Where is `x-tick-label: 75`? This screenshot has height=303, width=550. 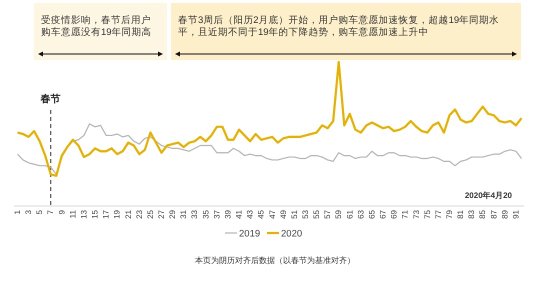
x-tick-label: 75 is located at coordinates (427, 214).